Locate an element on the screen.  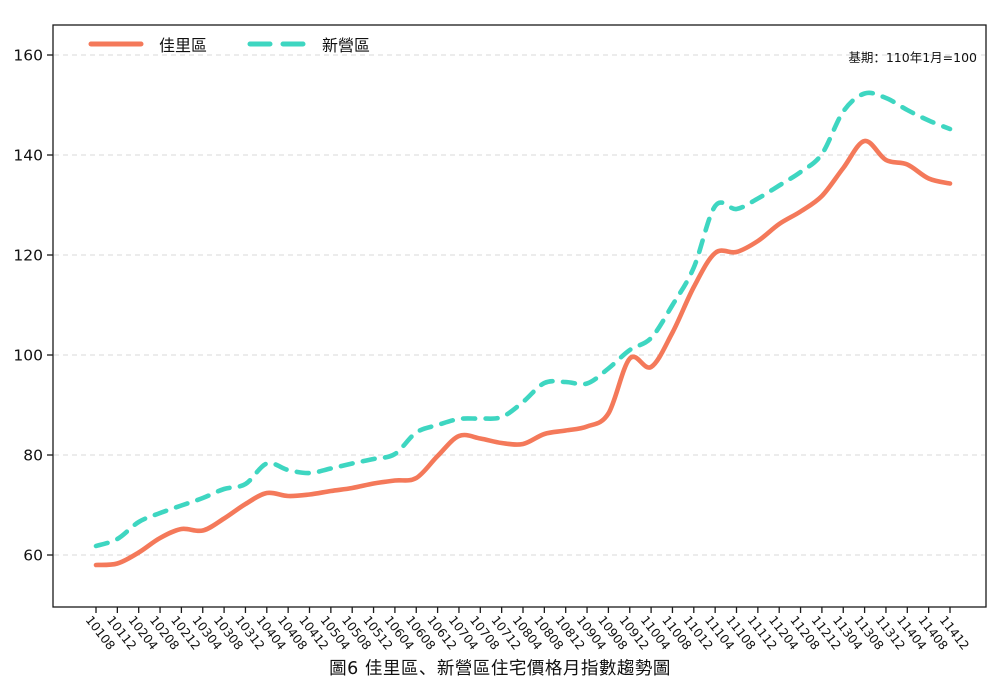
chart-title: 圖6 佳里區、新營區住宅價格月指數趨勢圖 is located at coordinates (500, 669).